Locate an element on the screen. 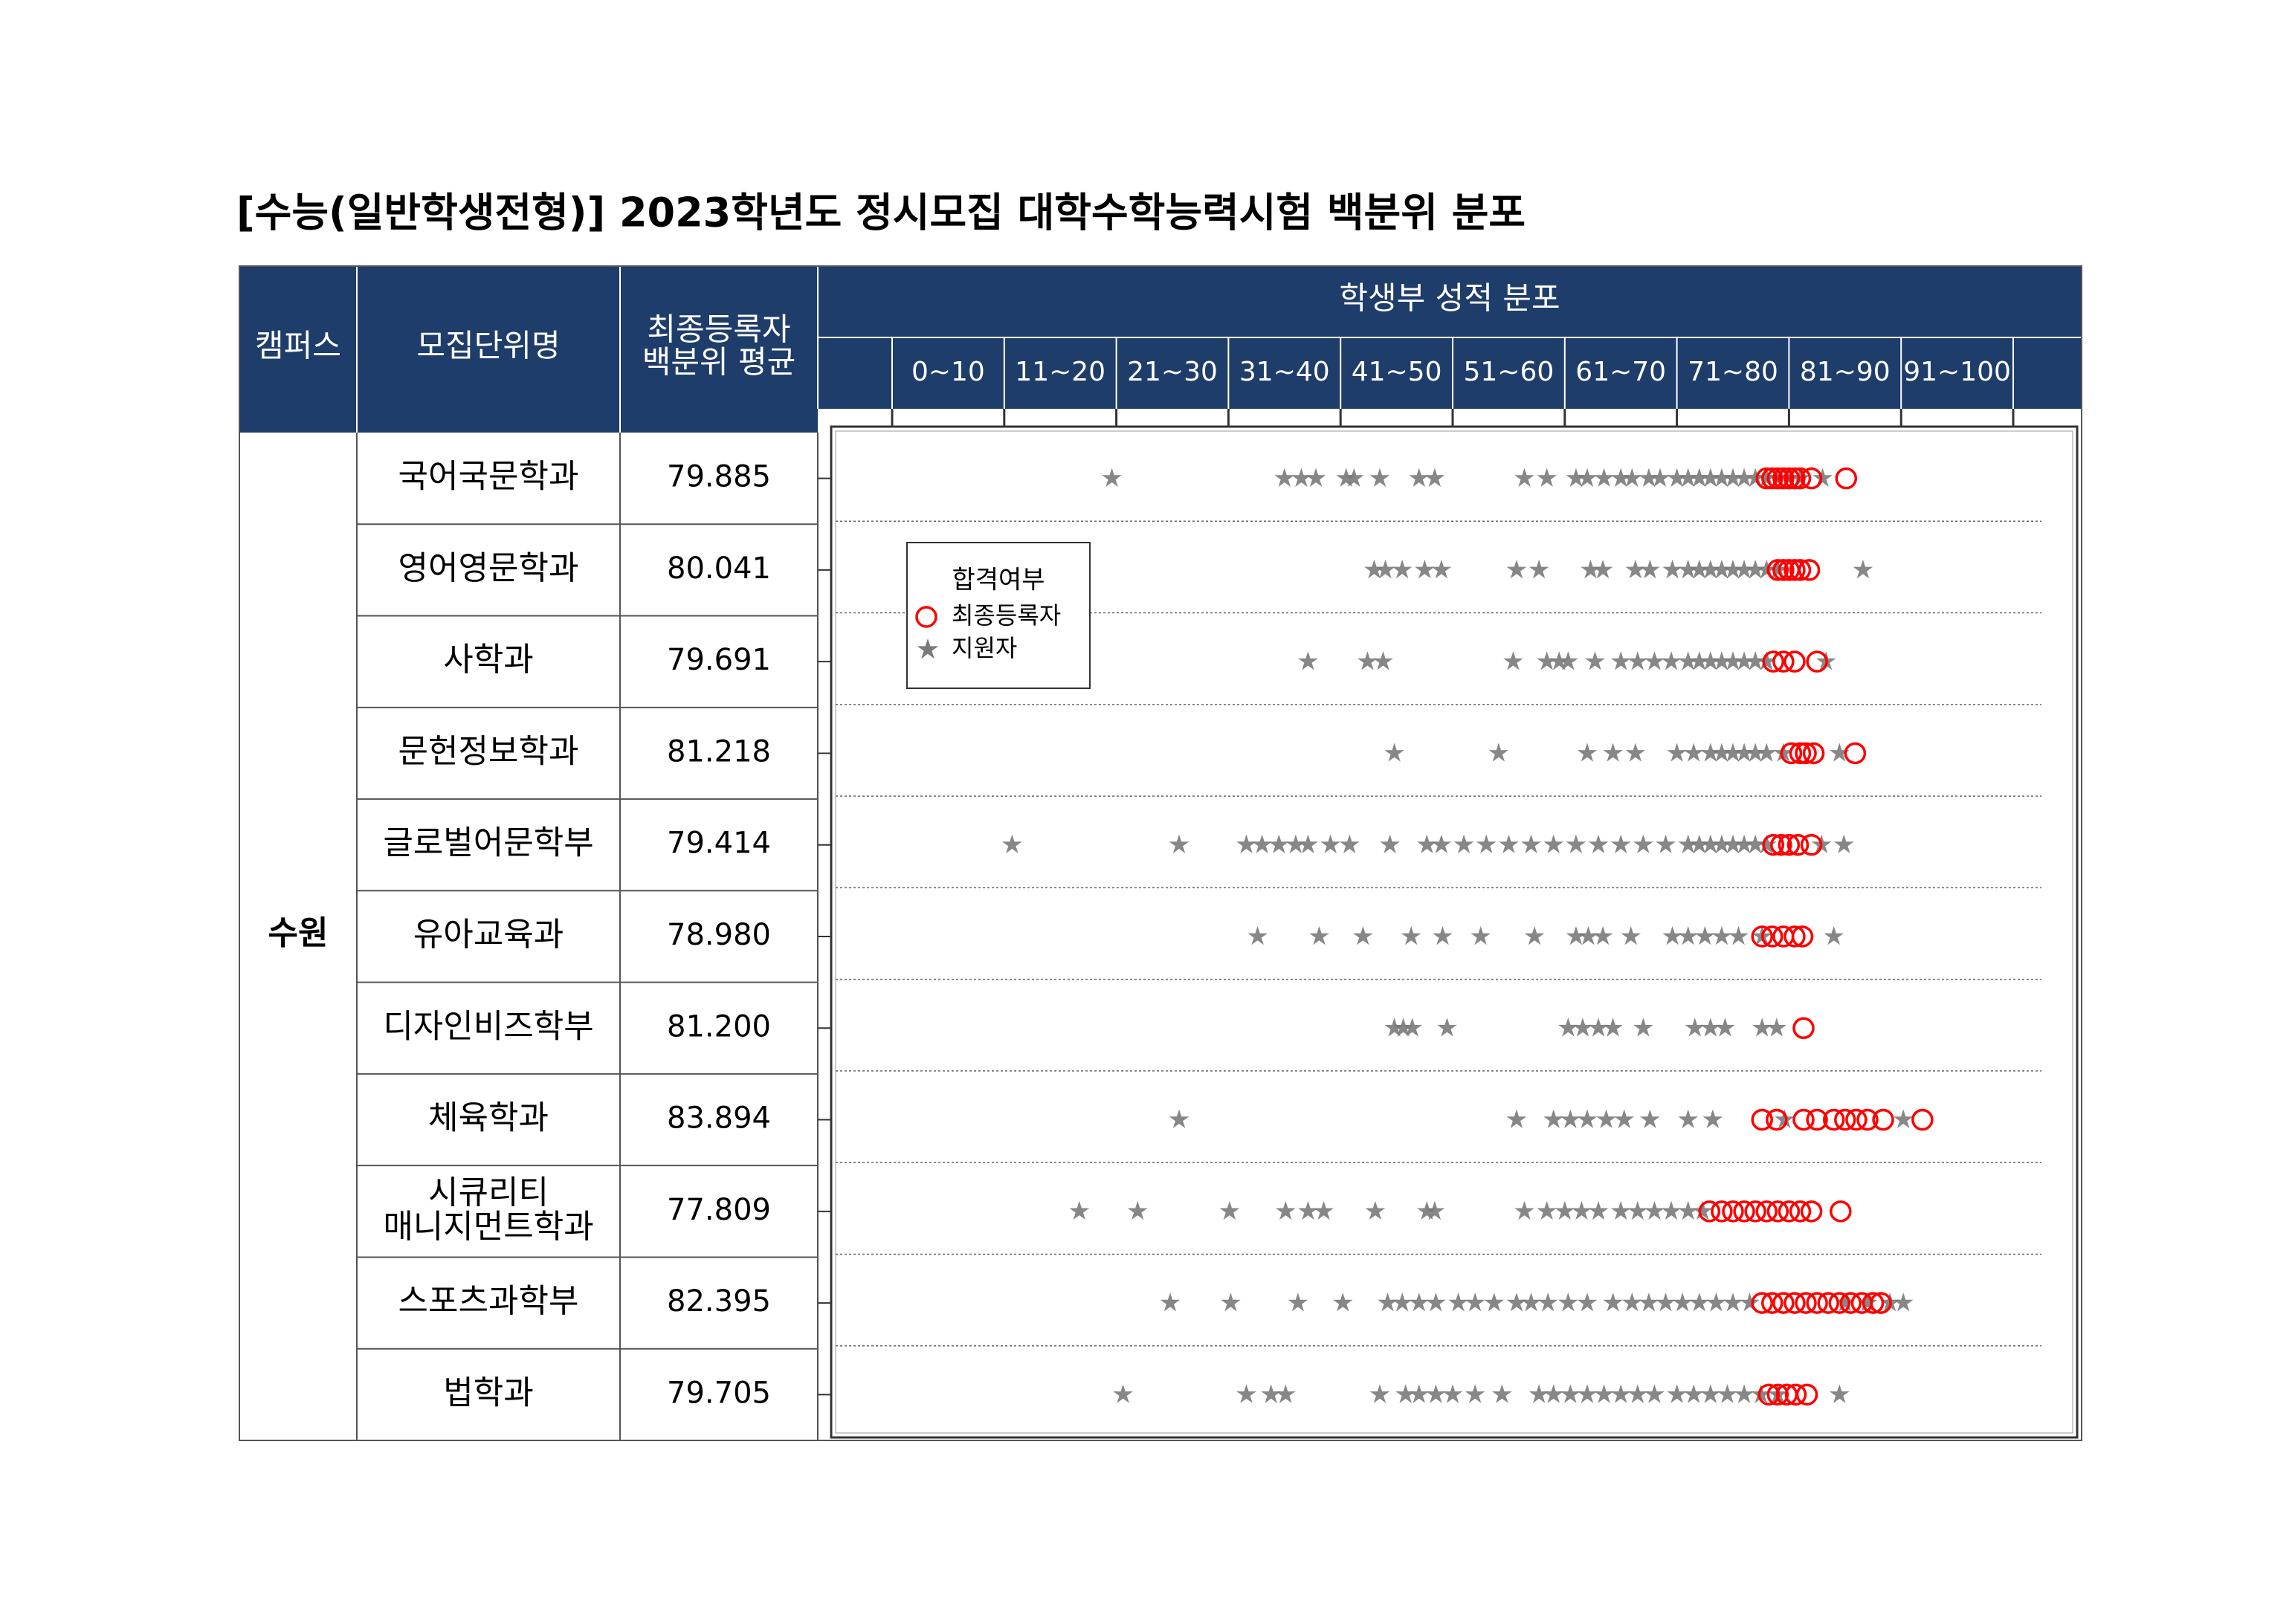 The width and height of the screenshot is (2292, 1624). unit-name: 시큐리티 is located at coordinates (488, 1192).